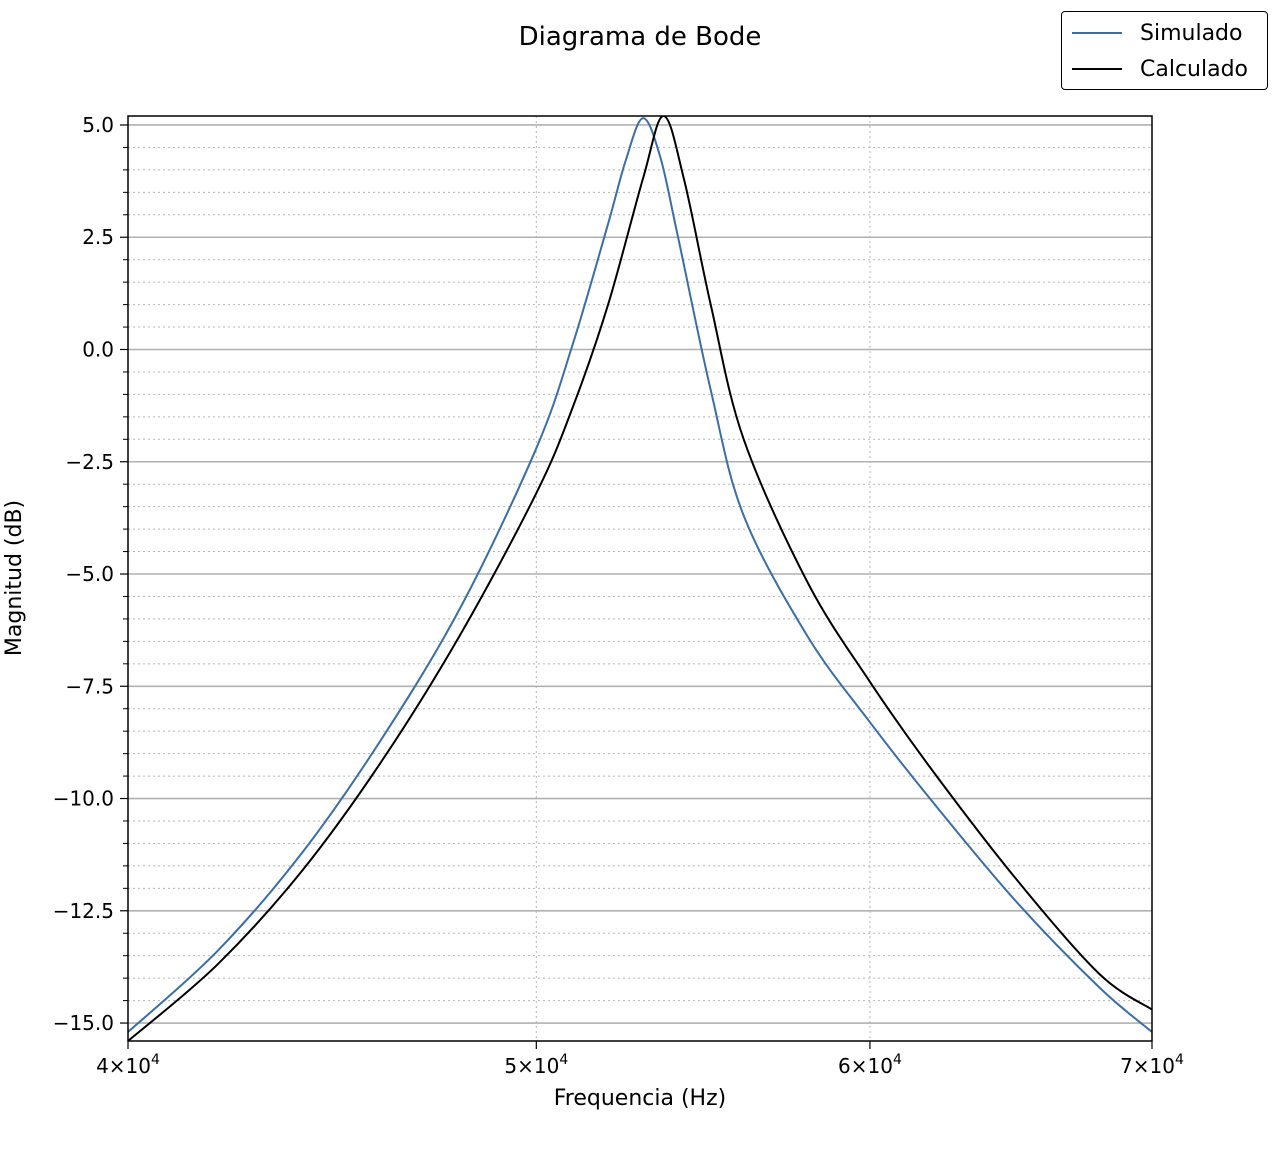 This screenshot has height=1156, width=1280. I want to click on x-tick-mantissa: 4×10, so click(123, 1066).